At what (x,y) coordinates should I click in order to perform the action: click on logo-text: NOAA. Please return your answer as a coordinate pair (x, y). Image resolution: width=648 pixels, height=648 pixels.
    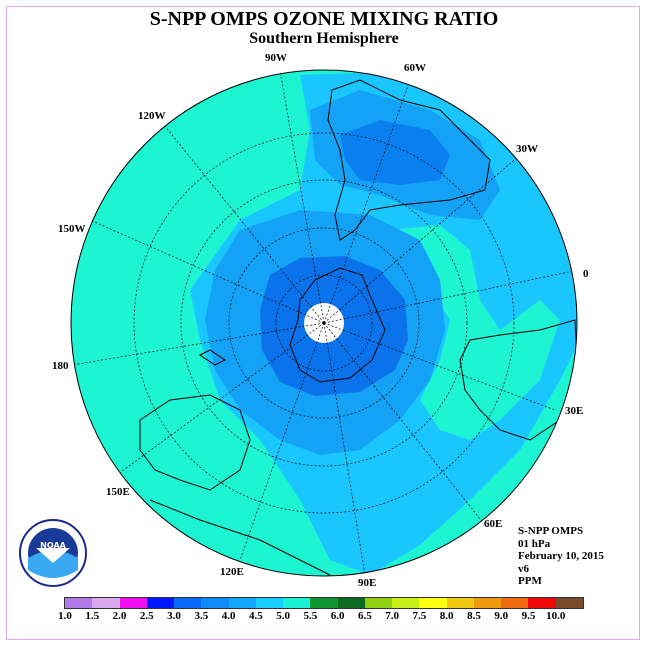
    Looking at the image, I should click on (53, 545).